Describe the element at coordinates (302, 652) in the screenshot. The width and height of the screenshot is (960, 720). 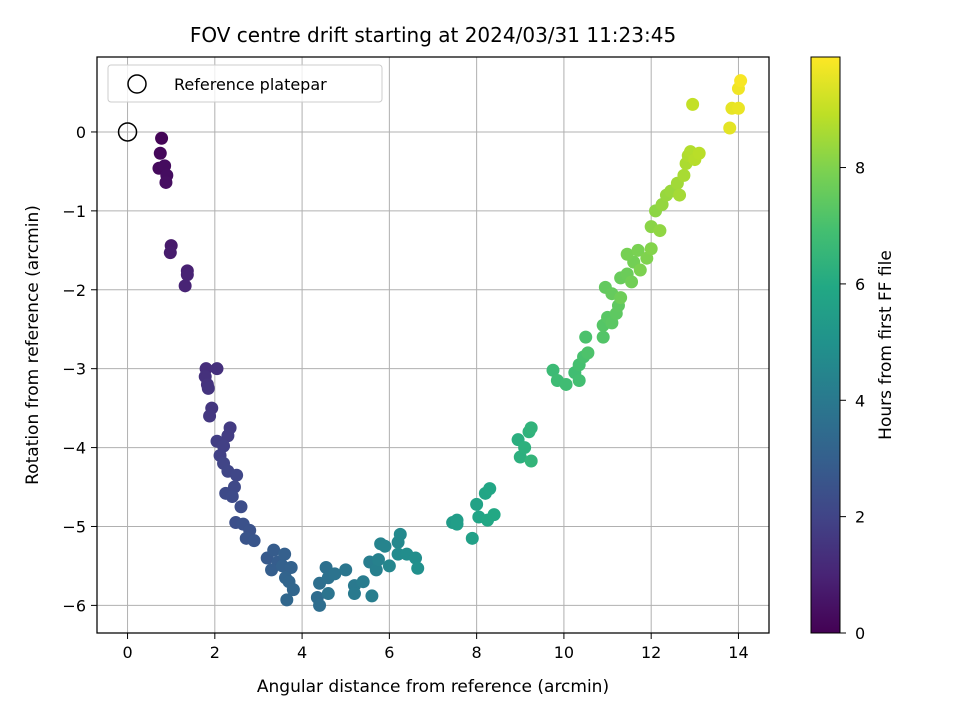
I see `x-tick-label: 4` at that location.